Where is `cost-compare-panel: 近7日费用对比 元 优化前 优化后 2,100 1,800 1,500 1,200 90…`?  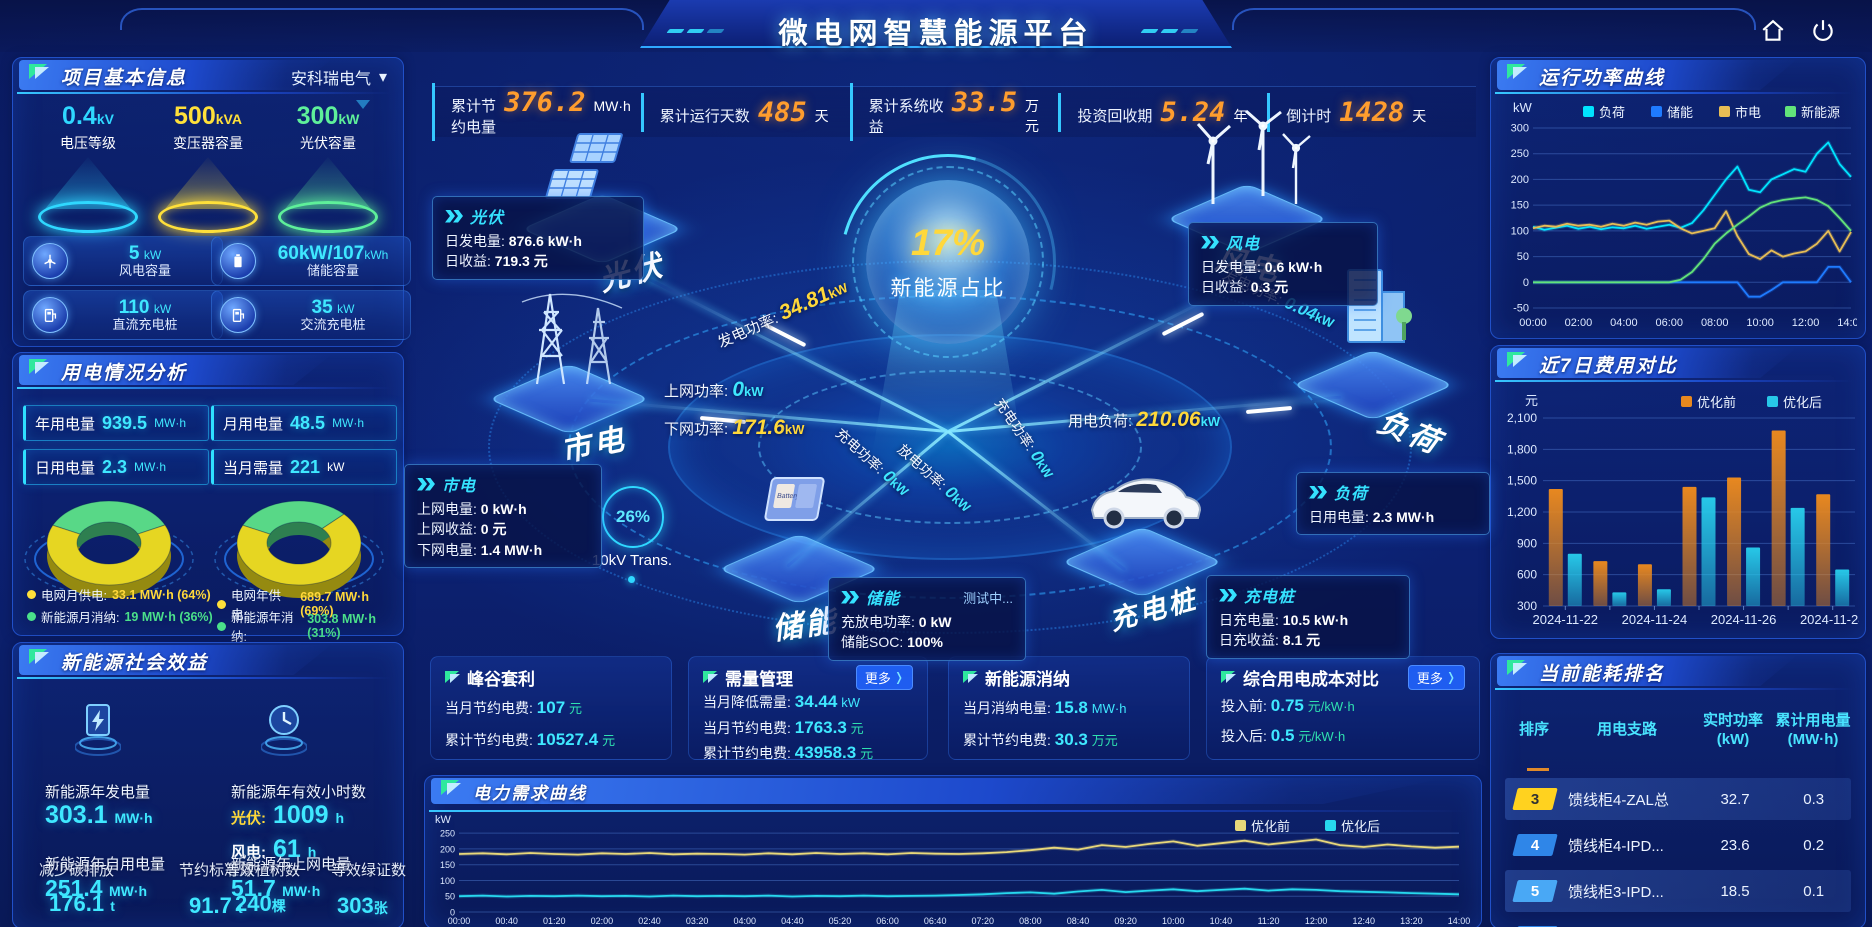
cost-compare-panel: 近7日费用对比 元 优化前 优化后 2,100 1,800 1,500 1,200 90… is located at coordinates (1678, 492).